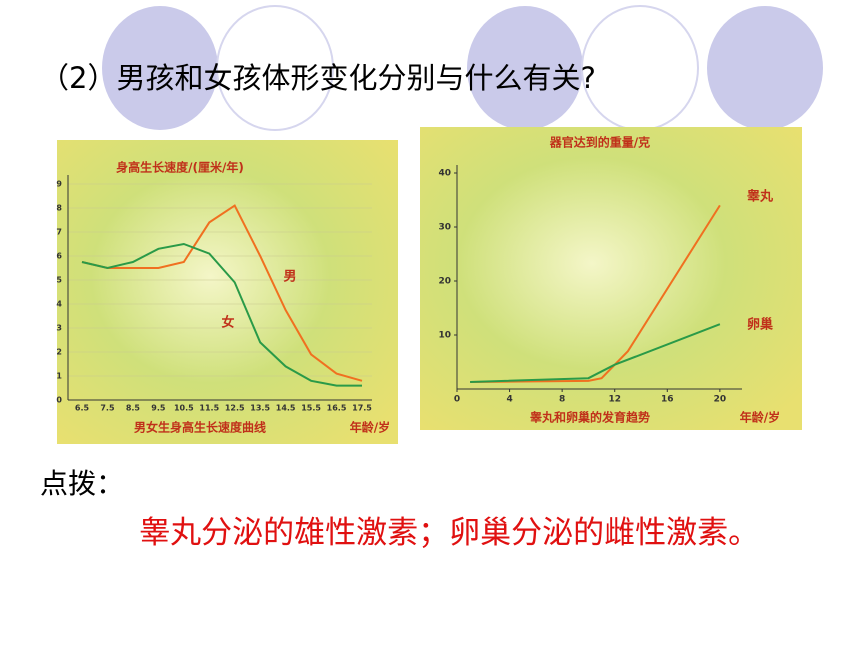 This screenshot has width=860, height=645. I want to click on x-tick-label: 12.5, so click(235, 408).